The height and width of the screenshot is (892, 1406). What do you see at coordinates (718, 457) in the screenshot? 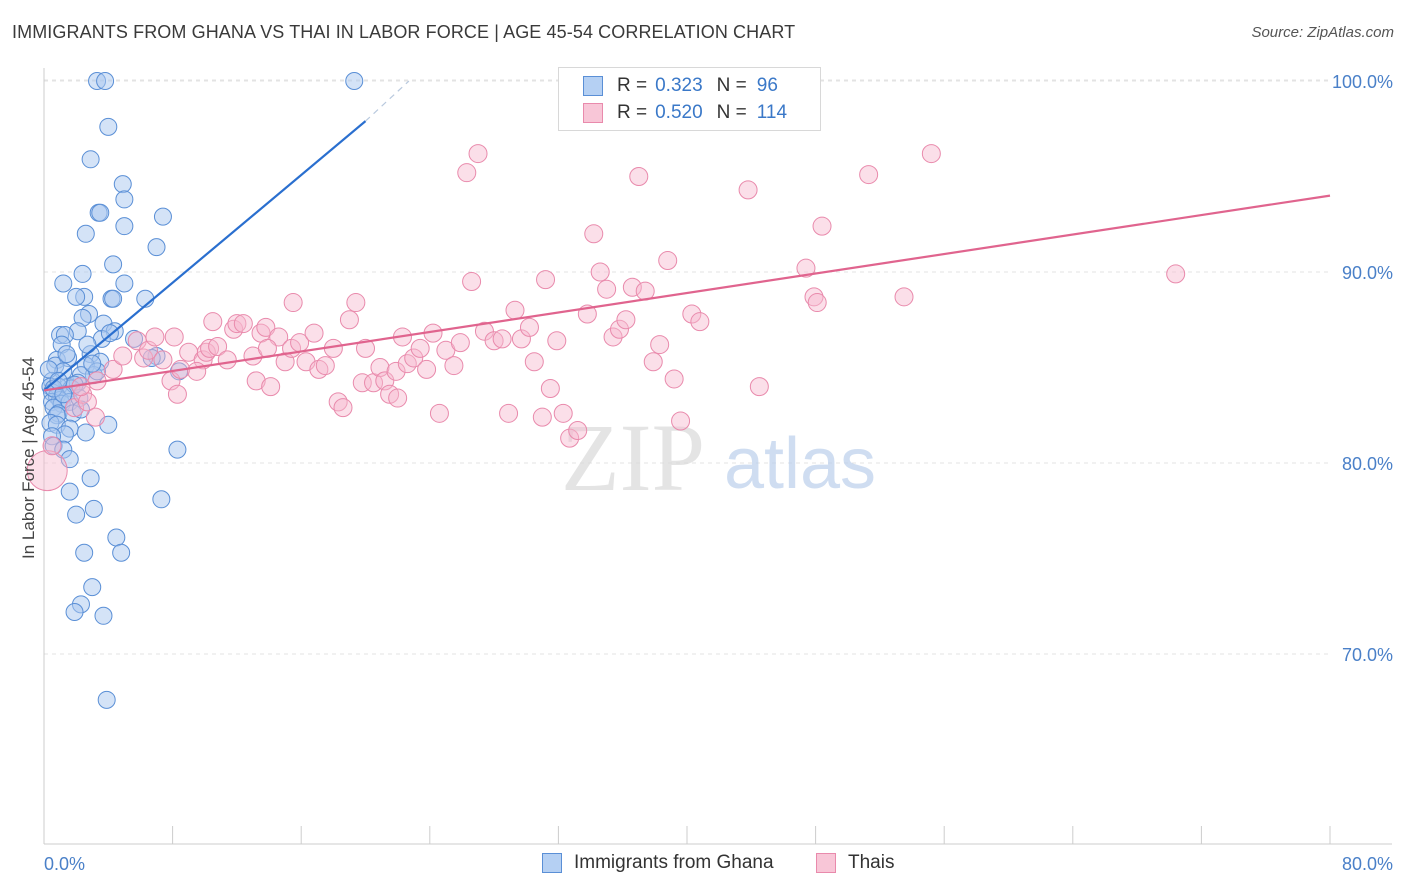
I see `watermark: ZIP atlas` at bounding box center [718, 457].